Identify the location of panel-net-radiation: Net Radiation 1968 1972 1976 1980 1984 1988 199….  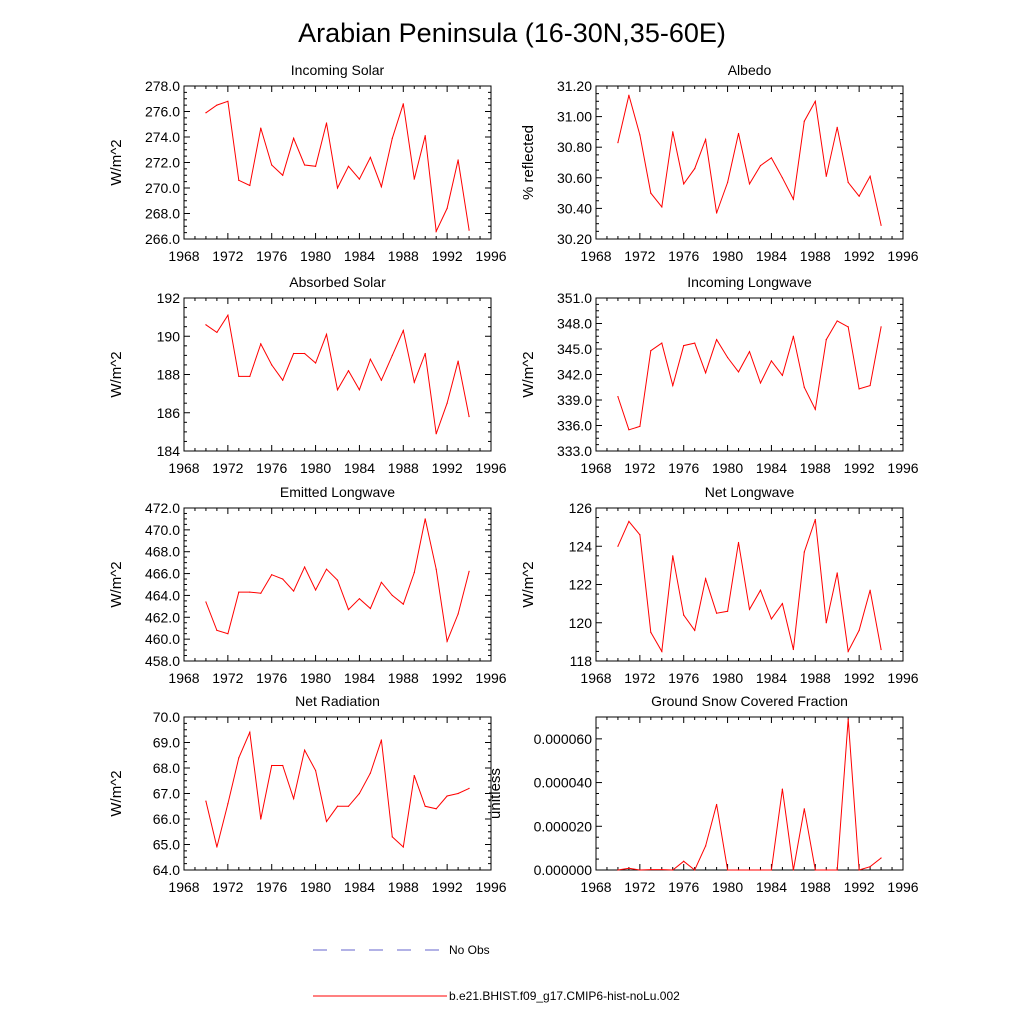
(307, 794).